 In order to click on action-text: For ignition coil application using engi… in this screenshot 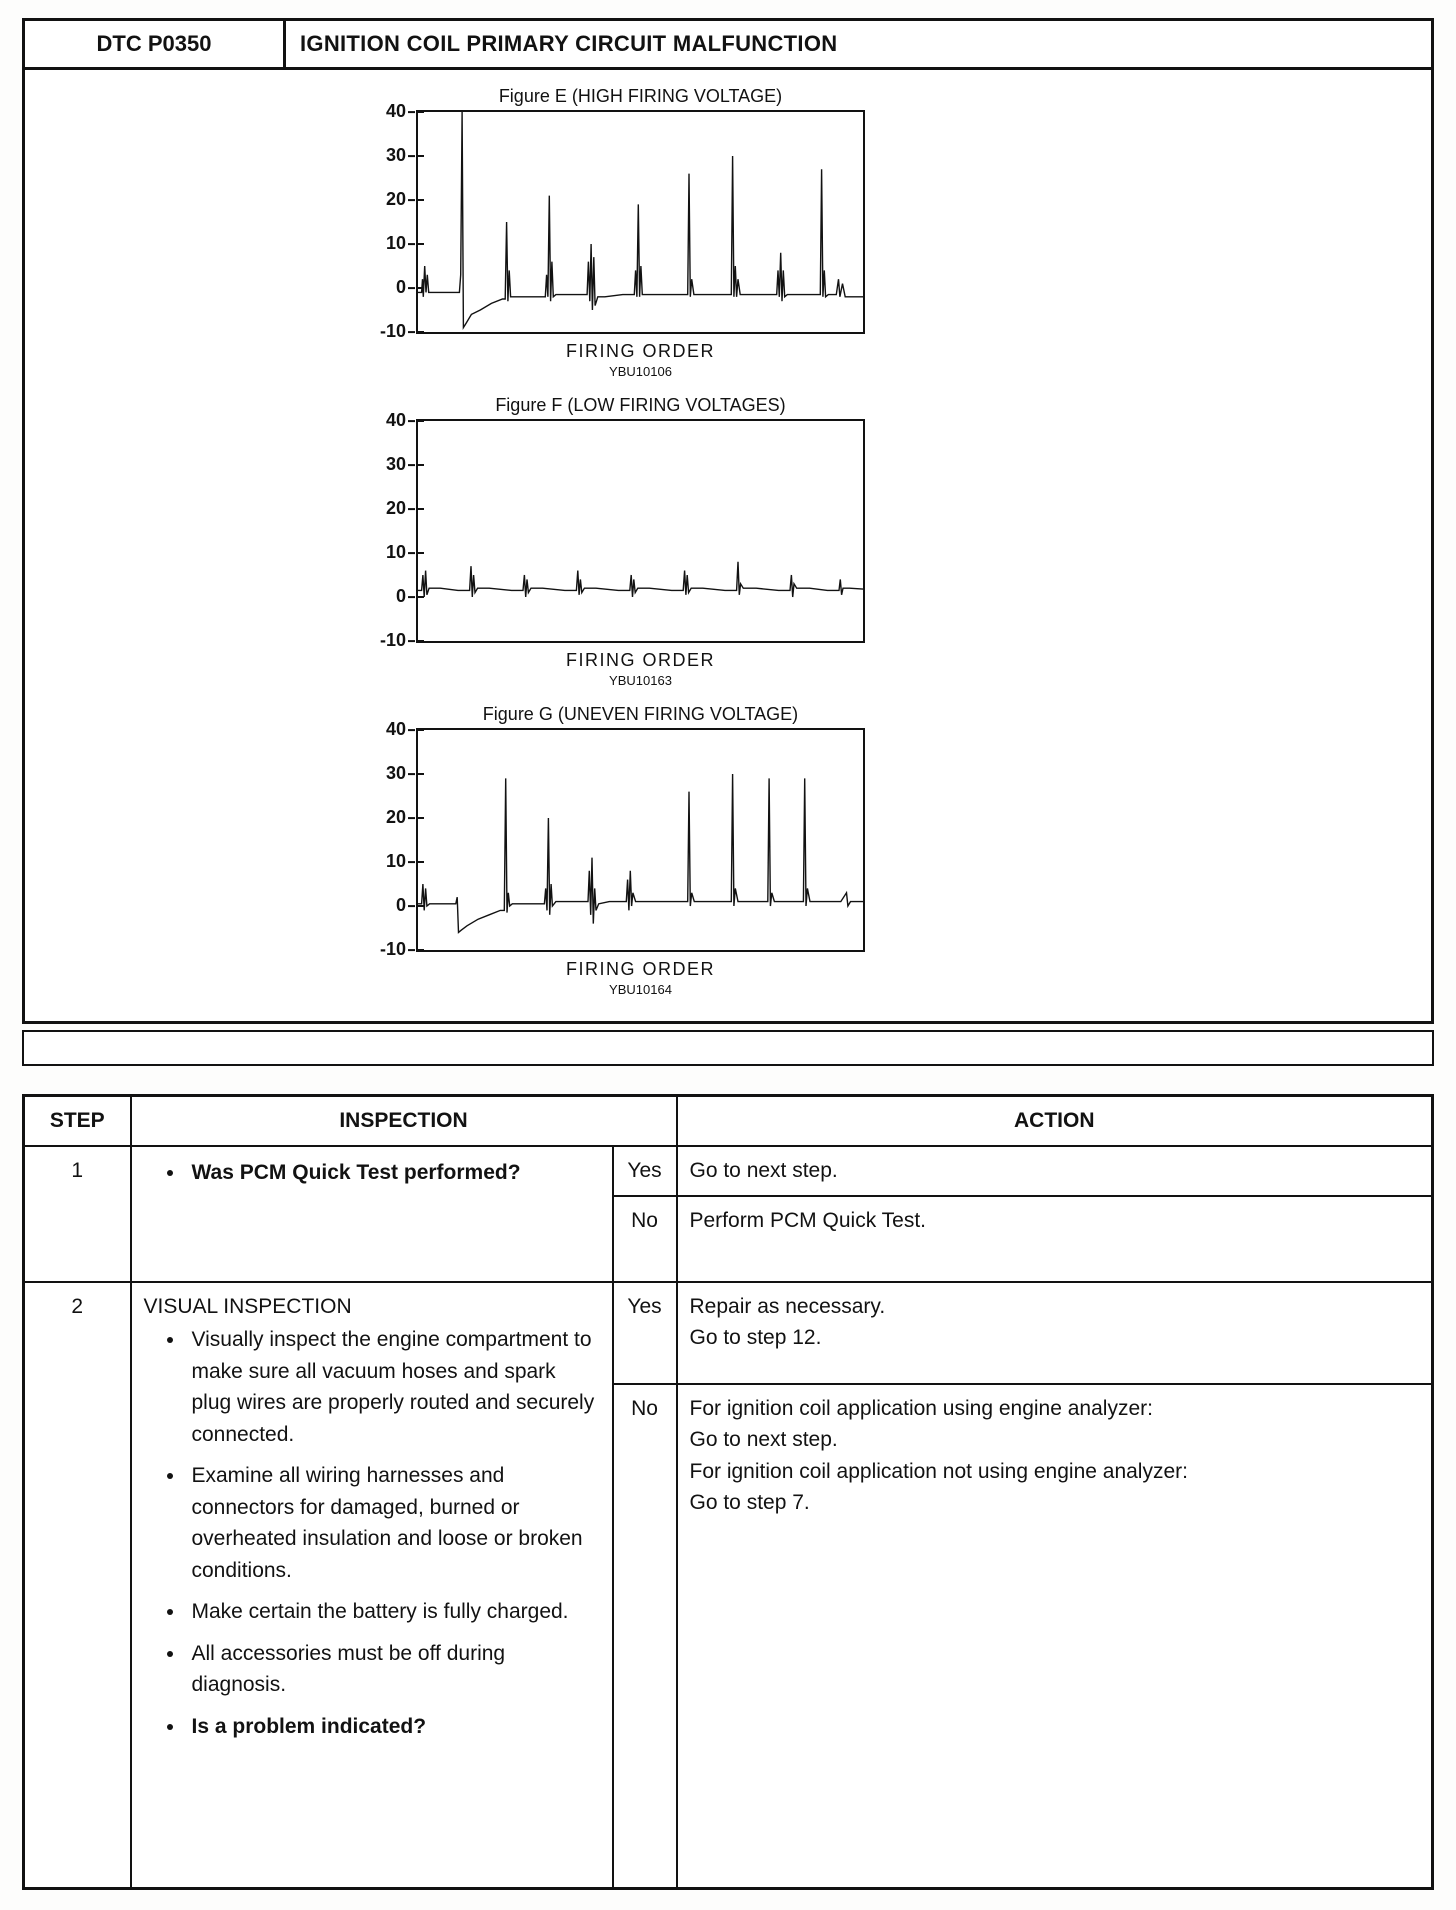, I will do `click(1054, 1636)`.